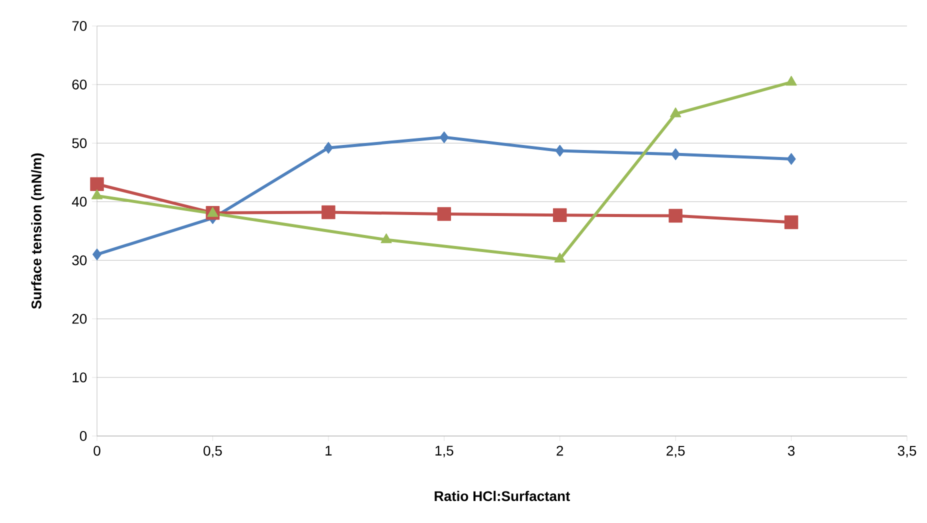 This screenshot has height=523, width=927. What do you see at coordinates (79, 377) in the screenshot?
I see `y-tick-label: 10` at bounding box center [79, 377].